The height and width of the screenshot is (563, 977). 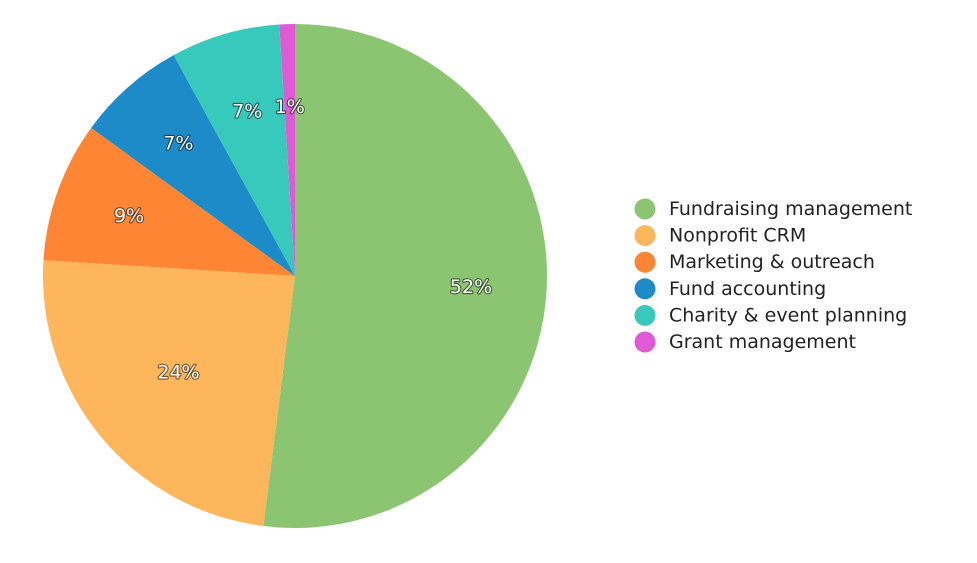 What do you see at coordinates (747, 289) in the screenshot?
I see `legend-label-fund-accounting: Fund accounting` at bounding box center [747, 289].